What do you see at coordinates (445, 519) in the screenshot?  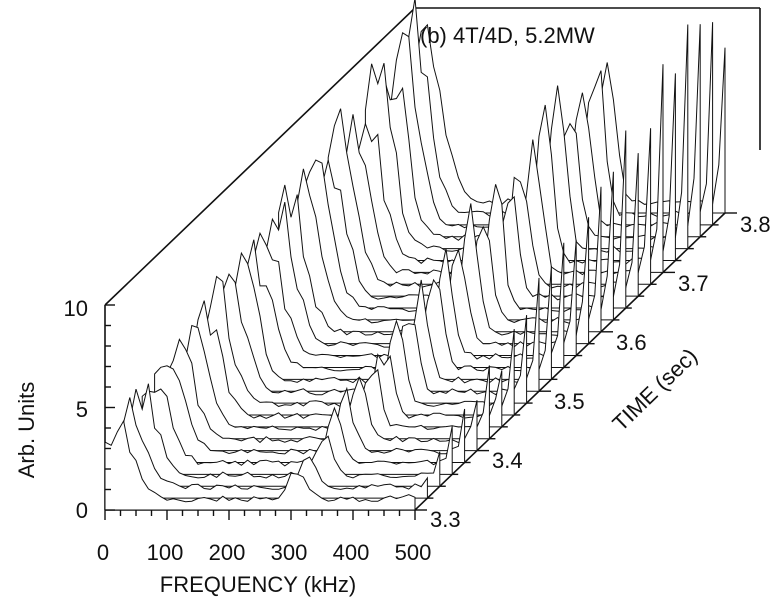 I see `time-tick-label-3.3: 3.3` at bounding box center [445, 519].